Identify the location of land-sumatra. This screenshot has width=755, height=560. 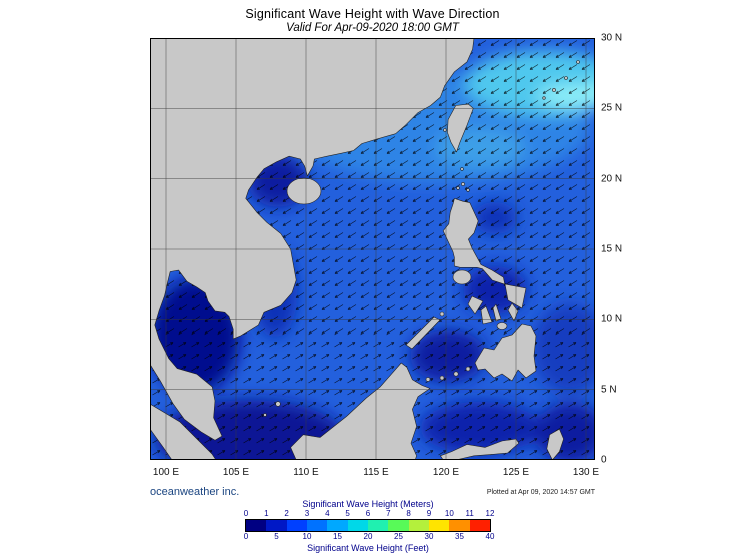
(183, 431).